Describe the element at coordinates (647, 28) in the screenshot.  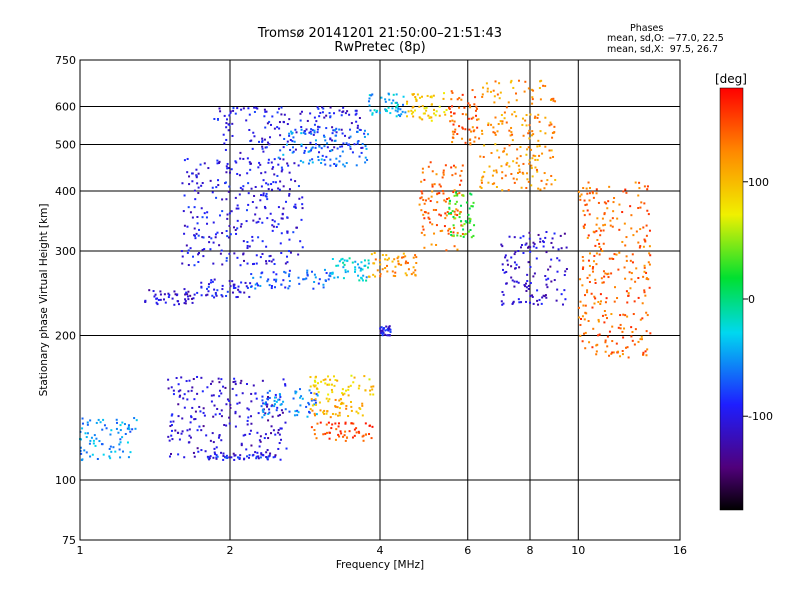
I see `phases-title: Phases` at that location.